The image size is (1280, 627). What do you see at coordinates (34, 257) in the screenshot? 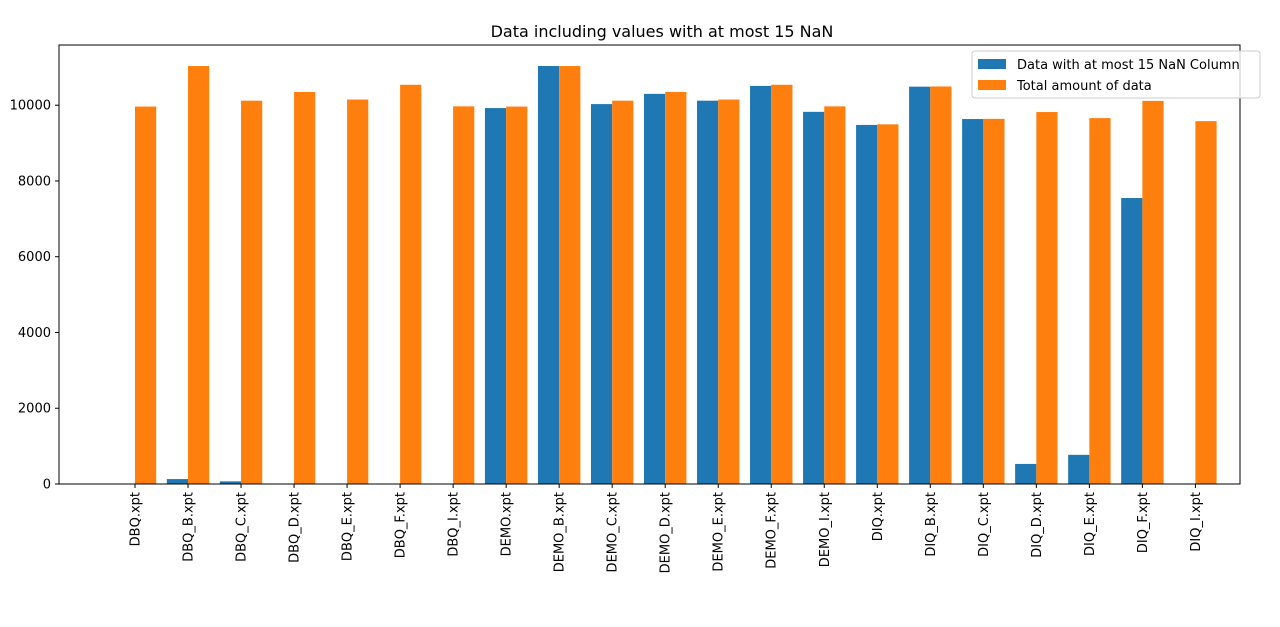
I see `y-tick-label-3: 6000` at bounding box center [34, 257].